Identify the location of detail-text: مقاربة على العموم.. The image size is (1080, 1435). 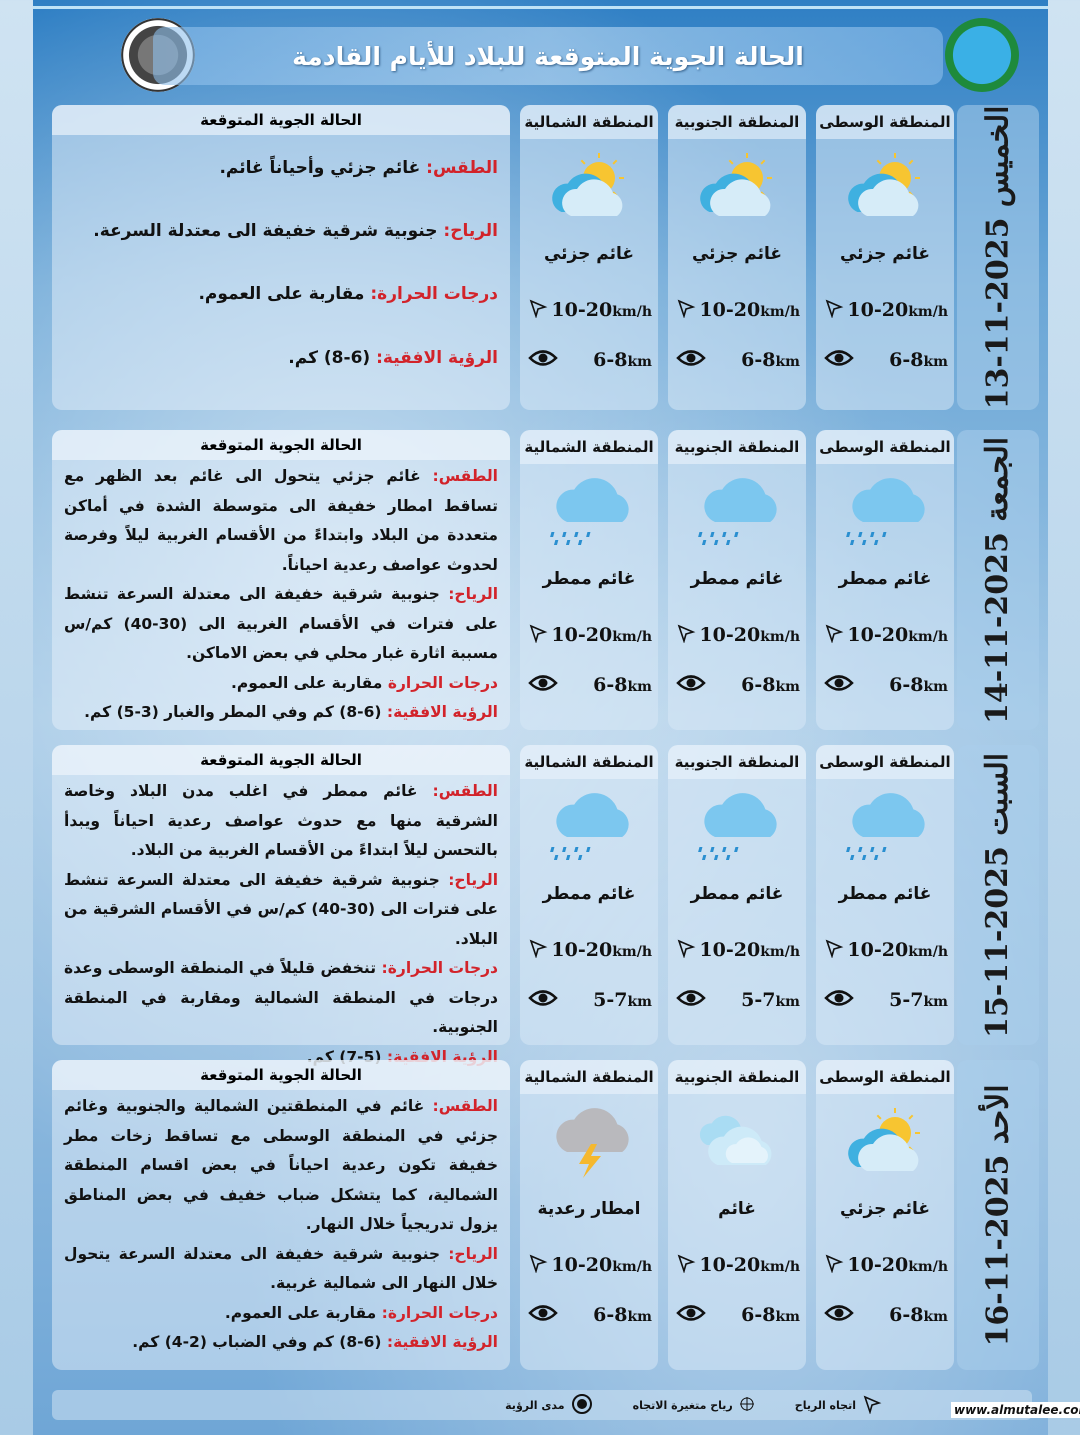
(307, 682).